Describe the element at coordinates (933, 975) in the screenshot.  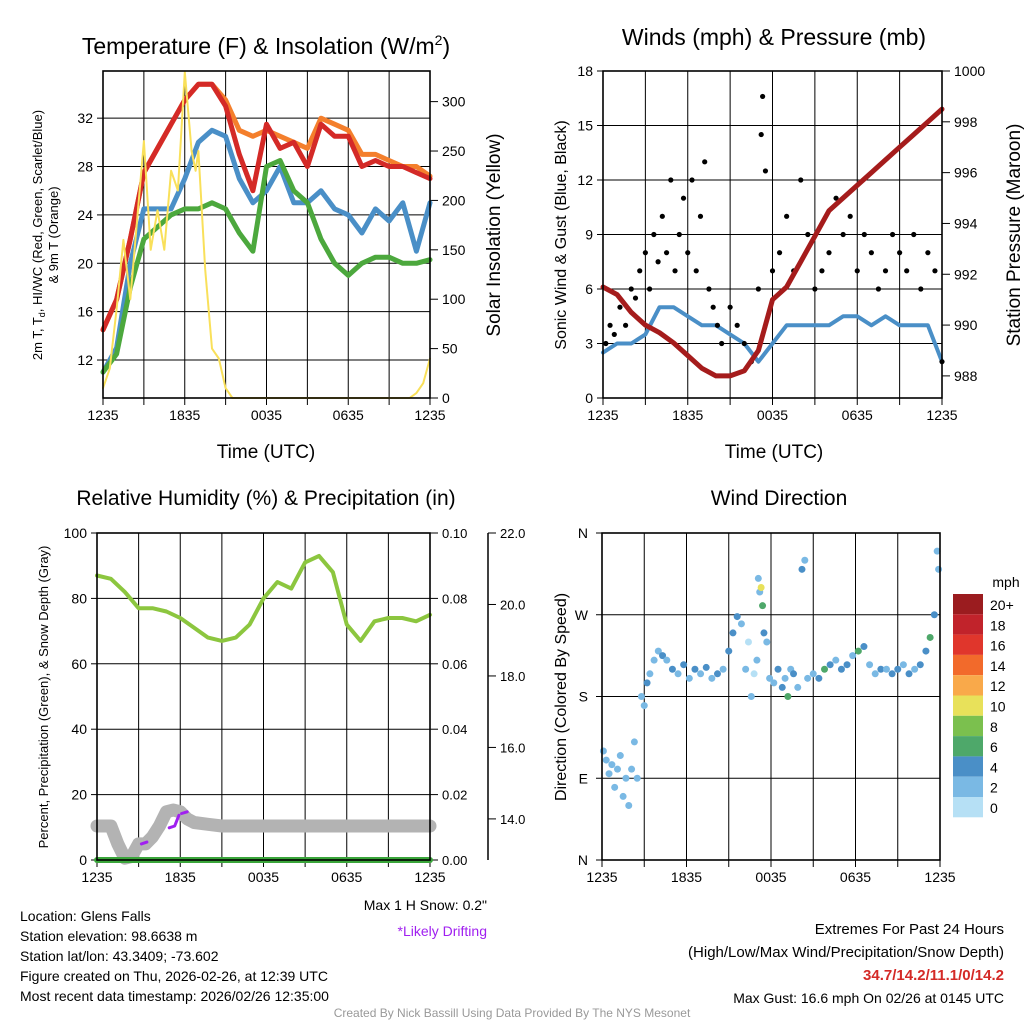
I see `extremes-values: 34.7/14.2/11.1/0/14.2` at that location.